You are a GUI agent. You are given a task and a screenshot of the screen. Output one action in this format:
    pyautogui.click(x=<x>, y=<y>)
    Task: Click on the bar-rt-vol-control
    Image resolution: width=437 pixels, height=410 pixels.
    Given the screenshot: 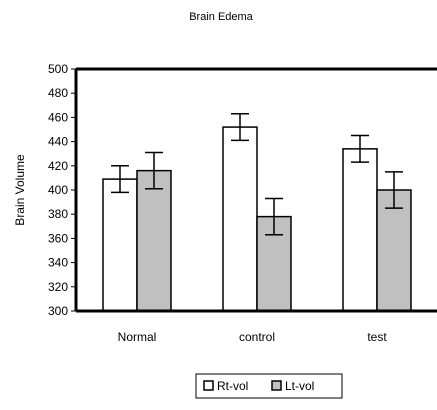 What is the action you would take?
    pyautogui.click(x=240, y=219)
    